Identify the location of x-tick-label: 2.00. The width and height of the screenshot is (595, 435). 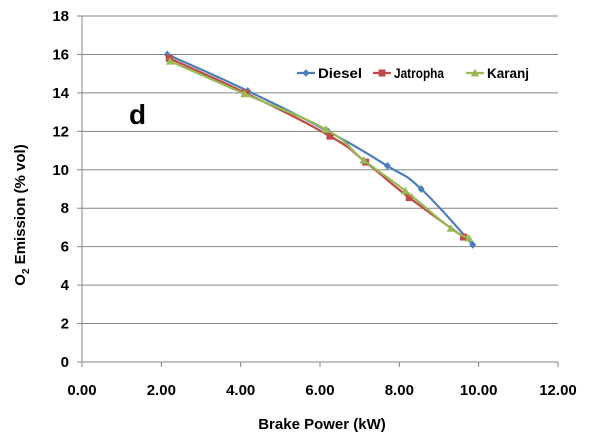
(161, 390).